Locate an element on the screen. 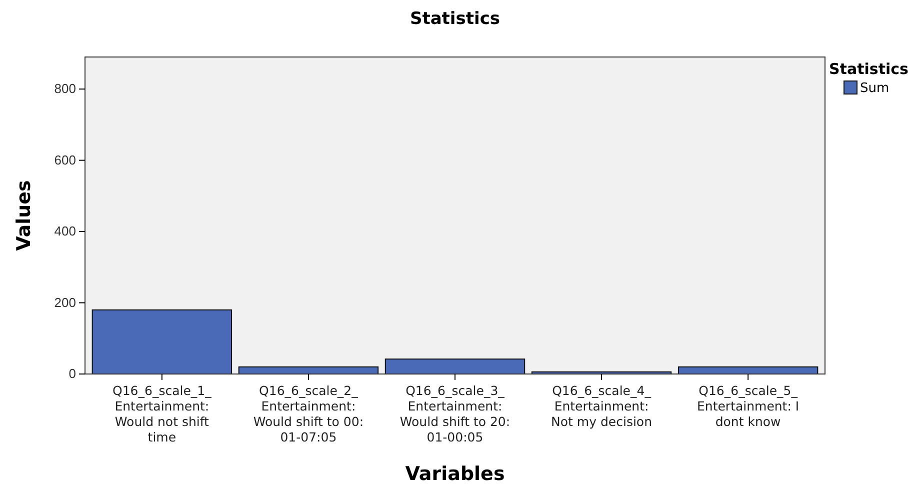 Image resolution: width=915 pixels, height=488 pixels. y-axis-title: Values is located at coordinates (24, 215).